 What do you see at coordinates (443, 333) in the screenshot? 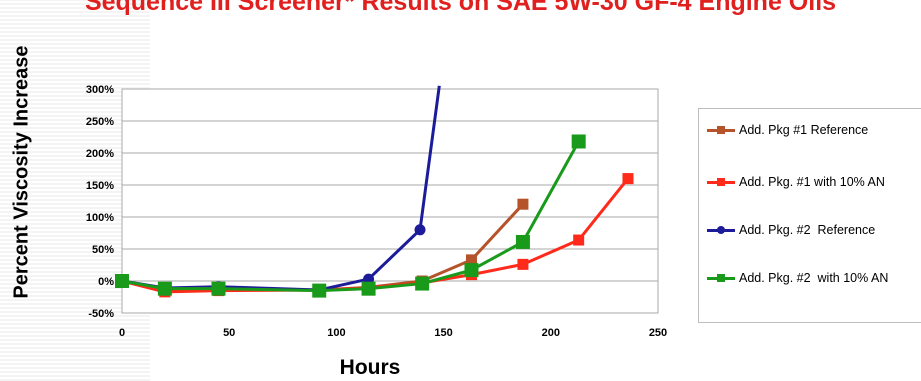
I see `x-tick-label: 150` at bounding box center [443, 333].